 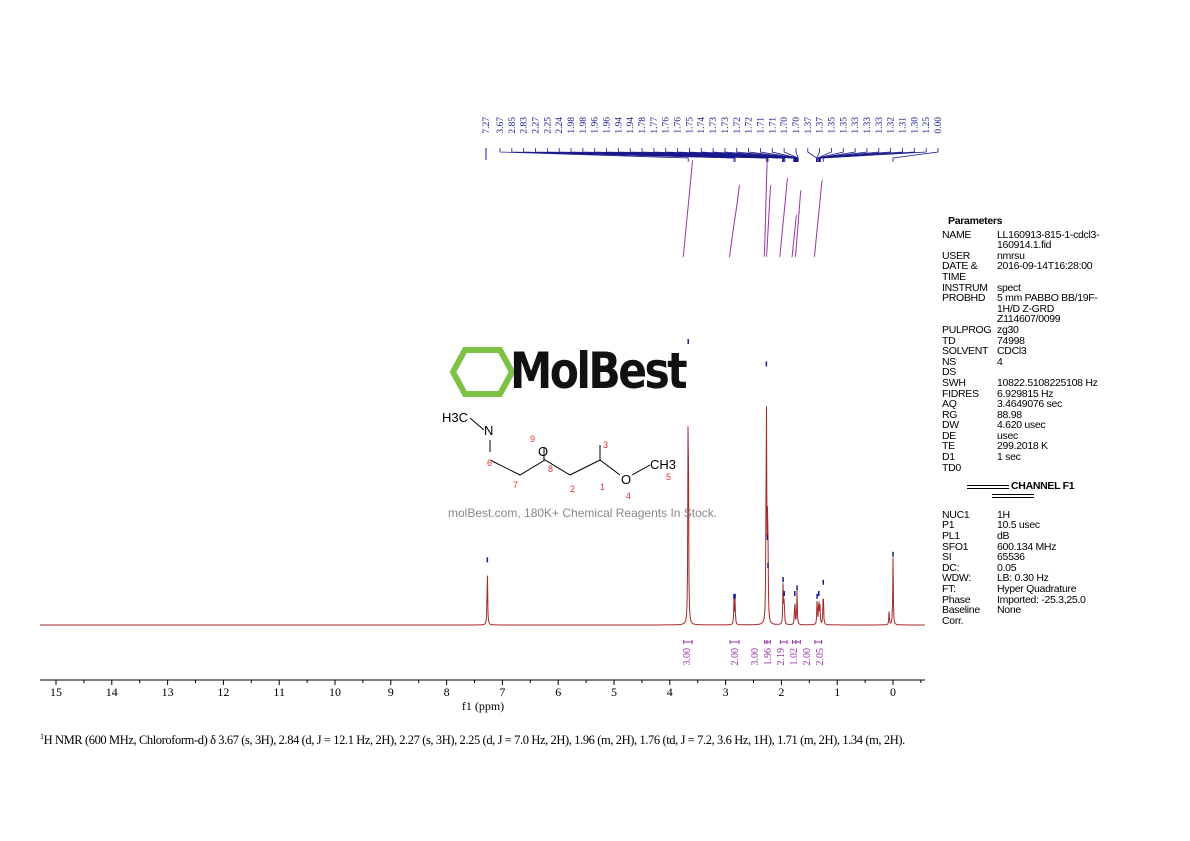 What do you see at coordinates (643, 125) in the screenshot?
I see `peak-label: 1.78` at bounding box center [643, 125].